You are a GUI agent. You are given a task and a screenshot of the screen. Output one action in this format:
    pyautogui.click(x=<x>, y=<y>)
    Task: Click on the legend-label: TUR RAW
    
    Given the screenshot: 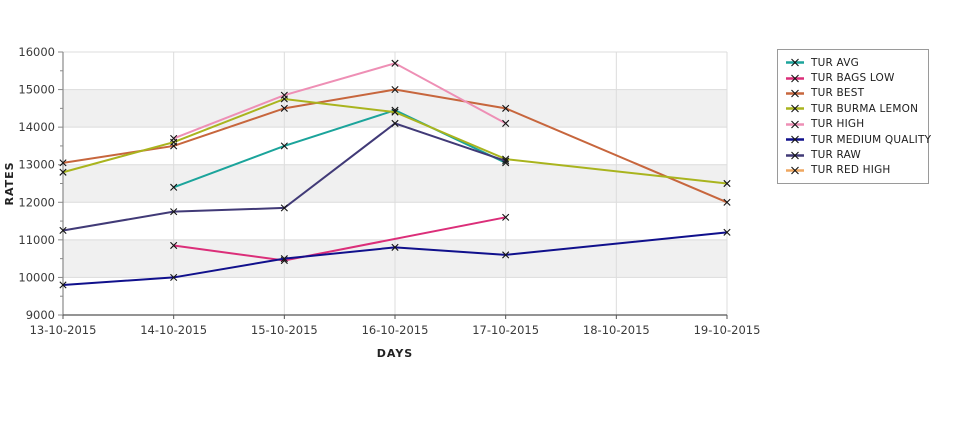 What is the action you would take?
    pyautogui.click(x=836, y=155)
    